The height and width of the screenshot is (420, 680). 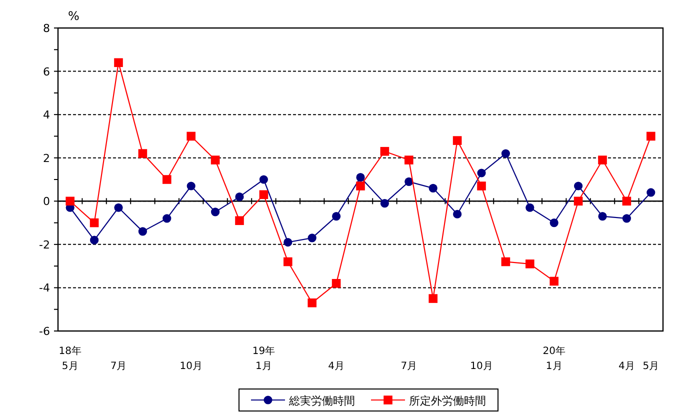 I want to click on x-tick-label: 18年 5月, so click(x=70, y=358).